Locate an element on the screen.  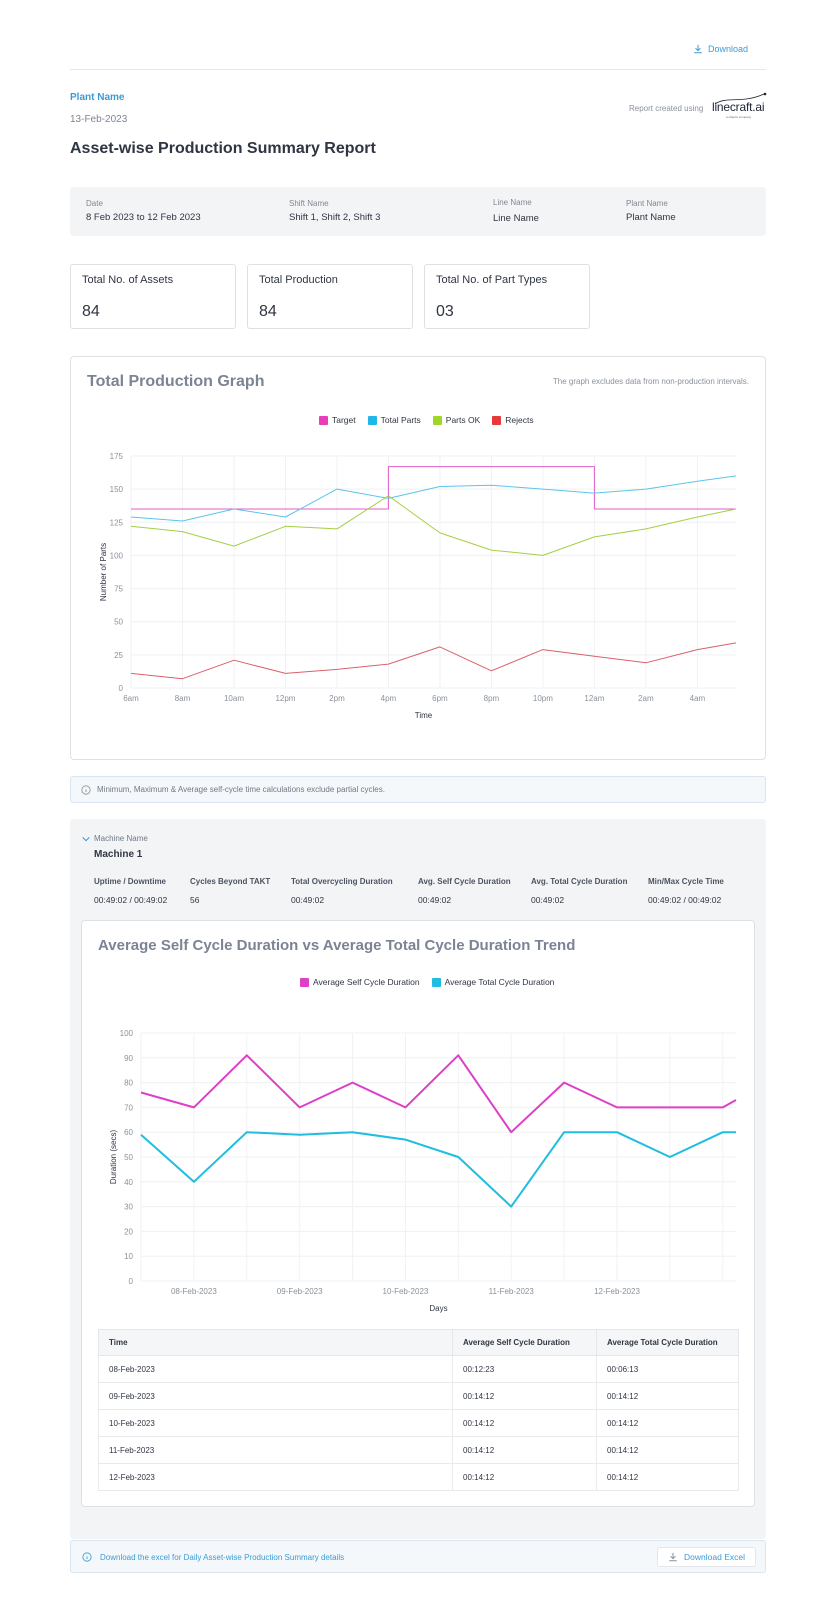
legend-item-total-parts: Total Parts is located at coordinates (394, 420).